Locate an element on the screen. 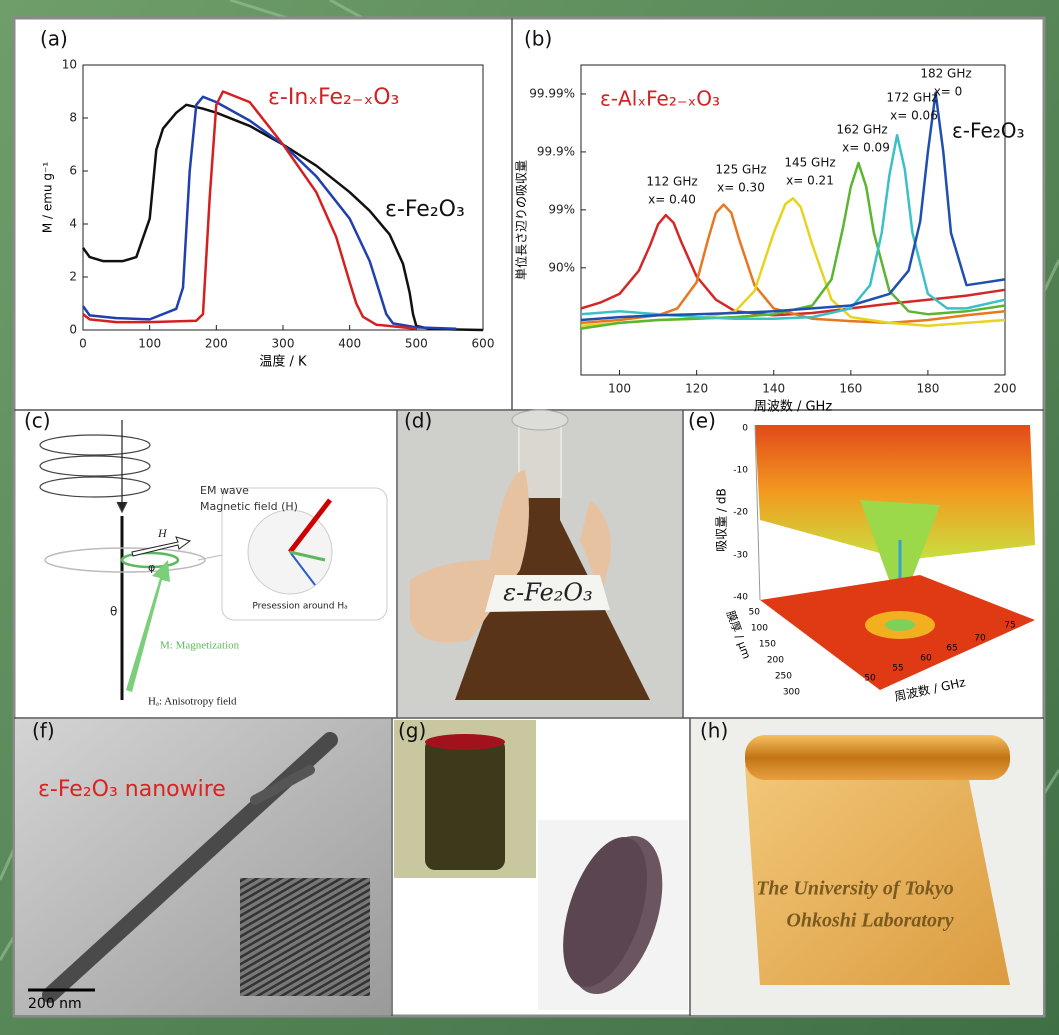 This screenshot has width=1059, height=1035. magnetization-arrow is located at coordinates (148, 626).